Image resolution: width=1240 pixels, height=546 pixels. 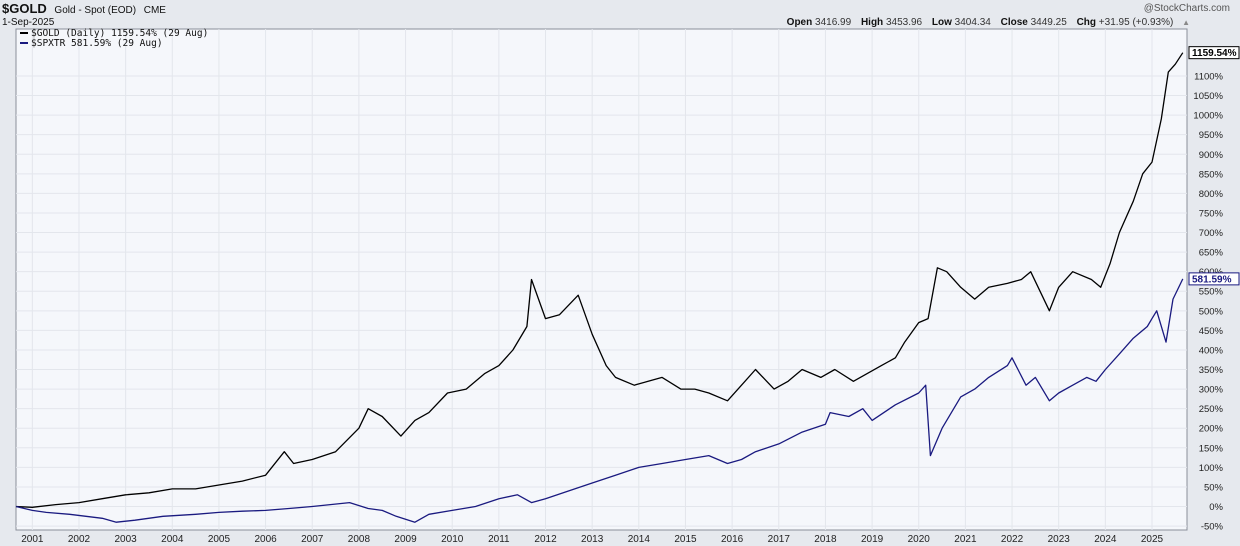 What do you see at coordinates (452, 539) in the screenshot?
I see `x-tick-label: 2010` at bounding box center [452, 539].